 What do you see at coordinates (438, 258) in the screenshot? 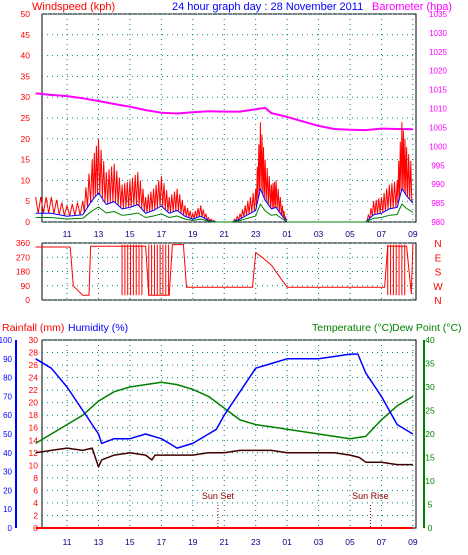
I see `compass-label: E` at bounding box center [438, 258].